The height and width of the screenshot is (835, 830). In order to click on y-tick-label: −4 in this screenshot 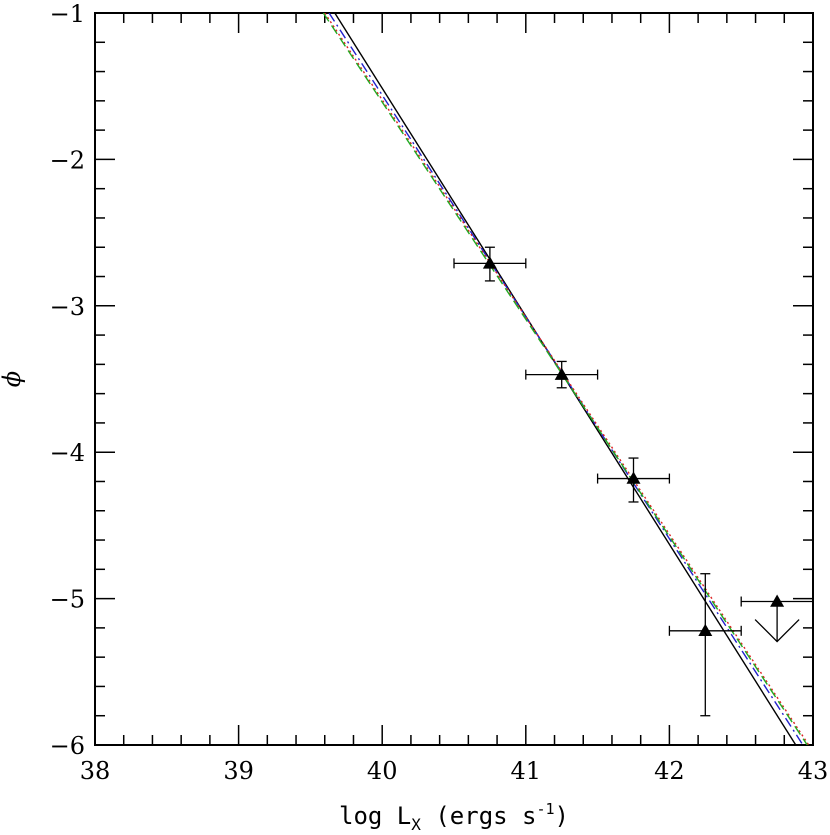, I will do `click(67, 453)`.